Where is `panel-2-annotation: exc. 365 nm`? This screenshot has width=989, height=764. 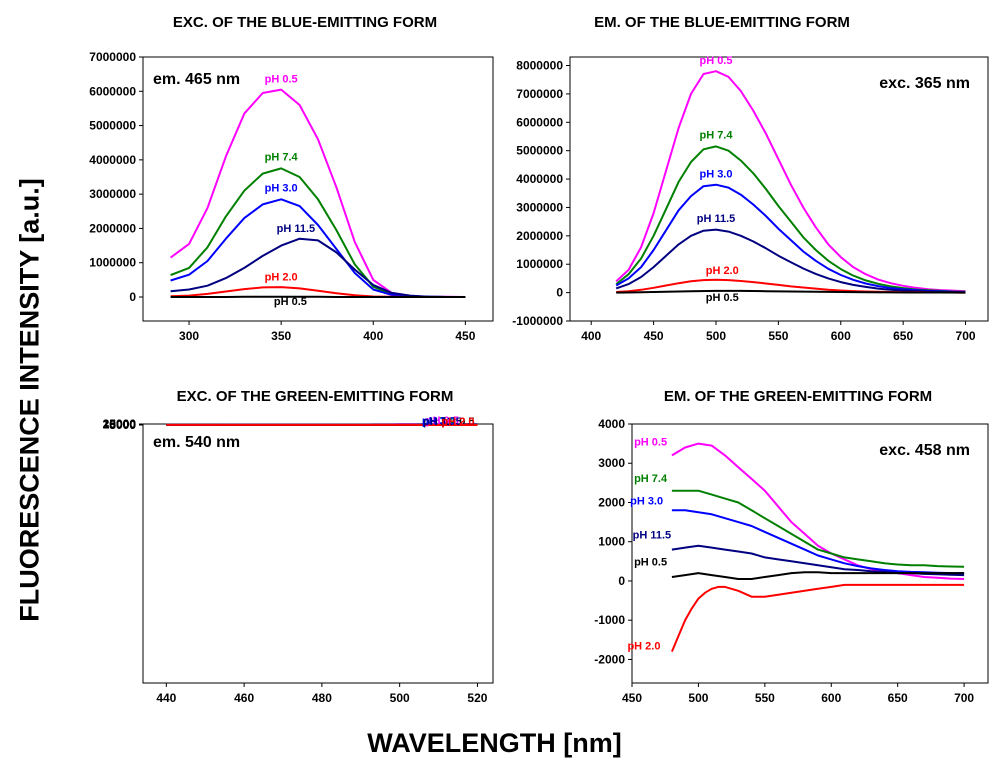 panel-2-annotation: exc. 365 nm is located at coordinates (924, 83).